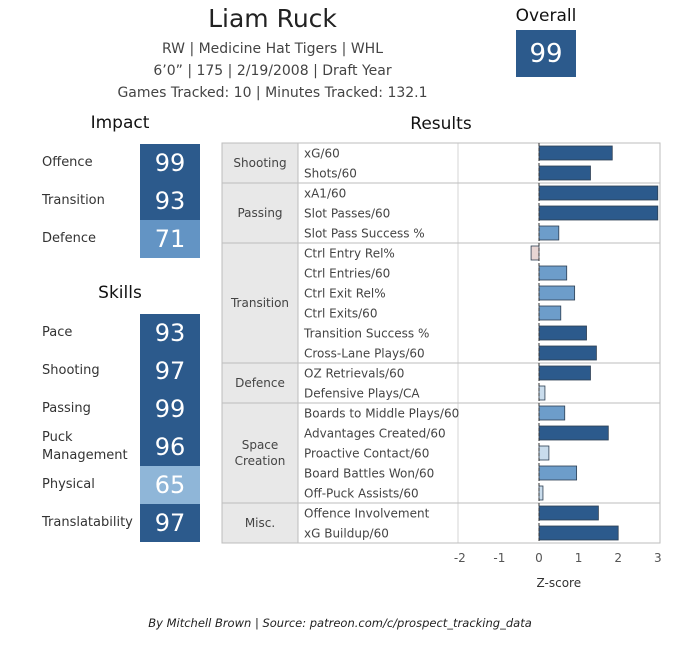 This screenshot has height=656, width=680. I want to click on metric-label: Ctrl Entries/60, so click(347, 274).